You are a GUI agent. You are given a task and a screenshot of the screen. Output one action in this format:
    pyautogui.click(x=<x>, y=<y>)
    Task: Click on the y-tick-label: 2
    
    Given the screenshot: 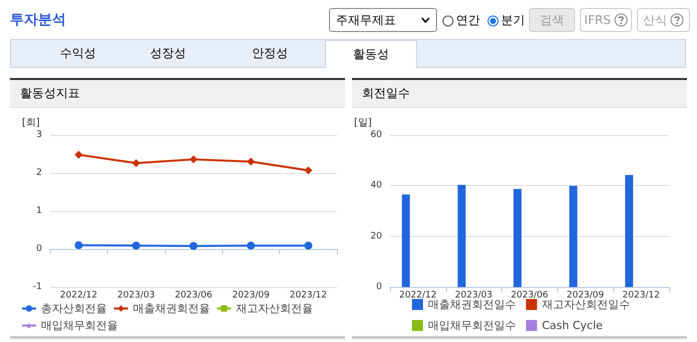 What is the action you would take?
    pyautogui.click(x=39, y=173)
    